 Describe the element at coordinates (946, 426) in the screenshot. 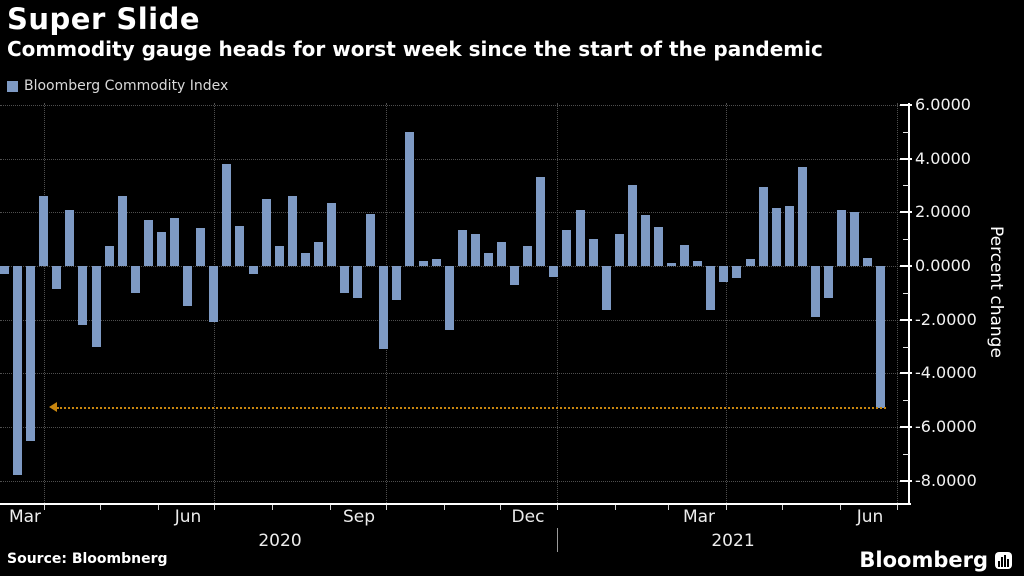

I see `y-axis-tick-label: -6.0000` at that location.